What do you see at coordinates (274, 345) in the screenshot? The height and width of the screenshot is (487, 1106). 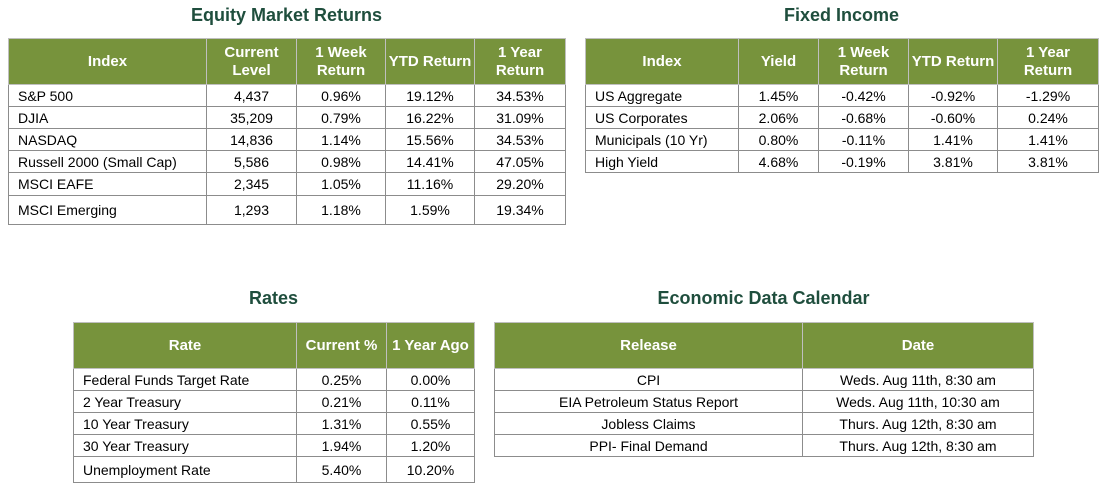 I see `rates-header-row: Rate Current % 1 Year Ago` at bounding box center [274, 345].